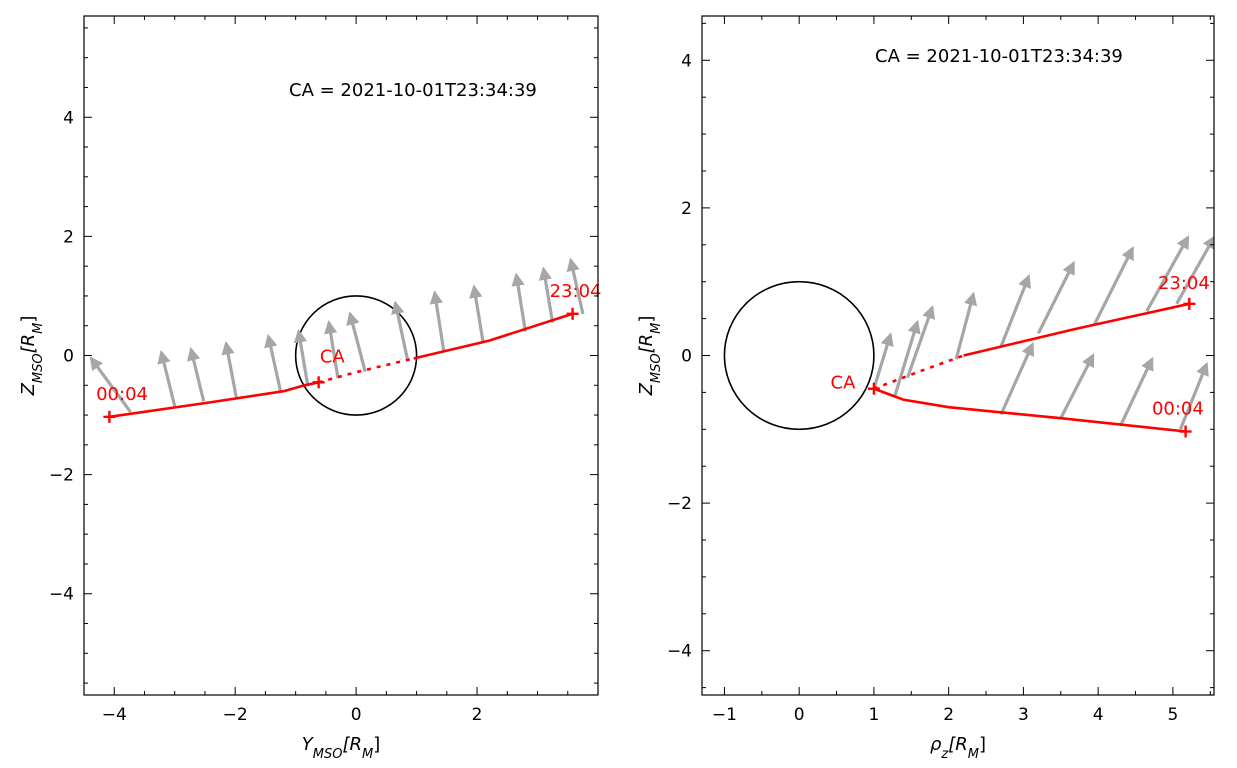  What do you see at coordinates (1098, 715) in the screenshot?
I see `x-tick-label: 4` at bounding box center [1098, 715].